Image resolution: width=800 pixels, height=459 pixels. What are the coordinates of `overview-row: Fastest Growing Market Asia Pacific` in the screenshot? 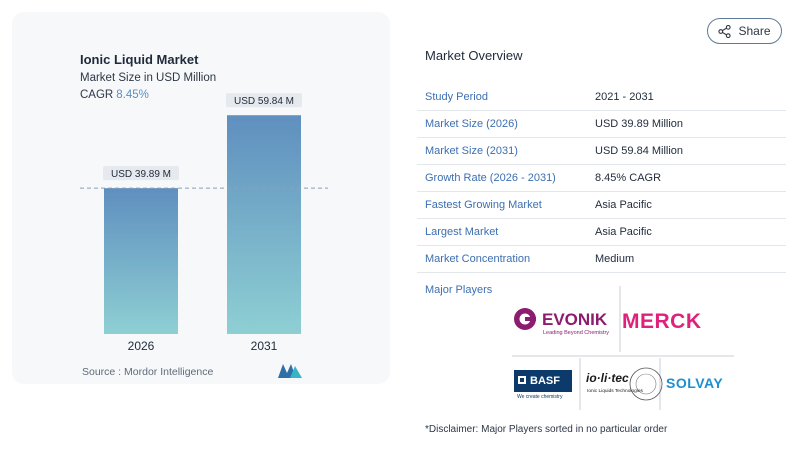 It's located at (601, 205).